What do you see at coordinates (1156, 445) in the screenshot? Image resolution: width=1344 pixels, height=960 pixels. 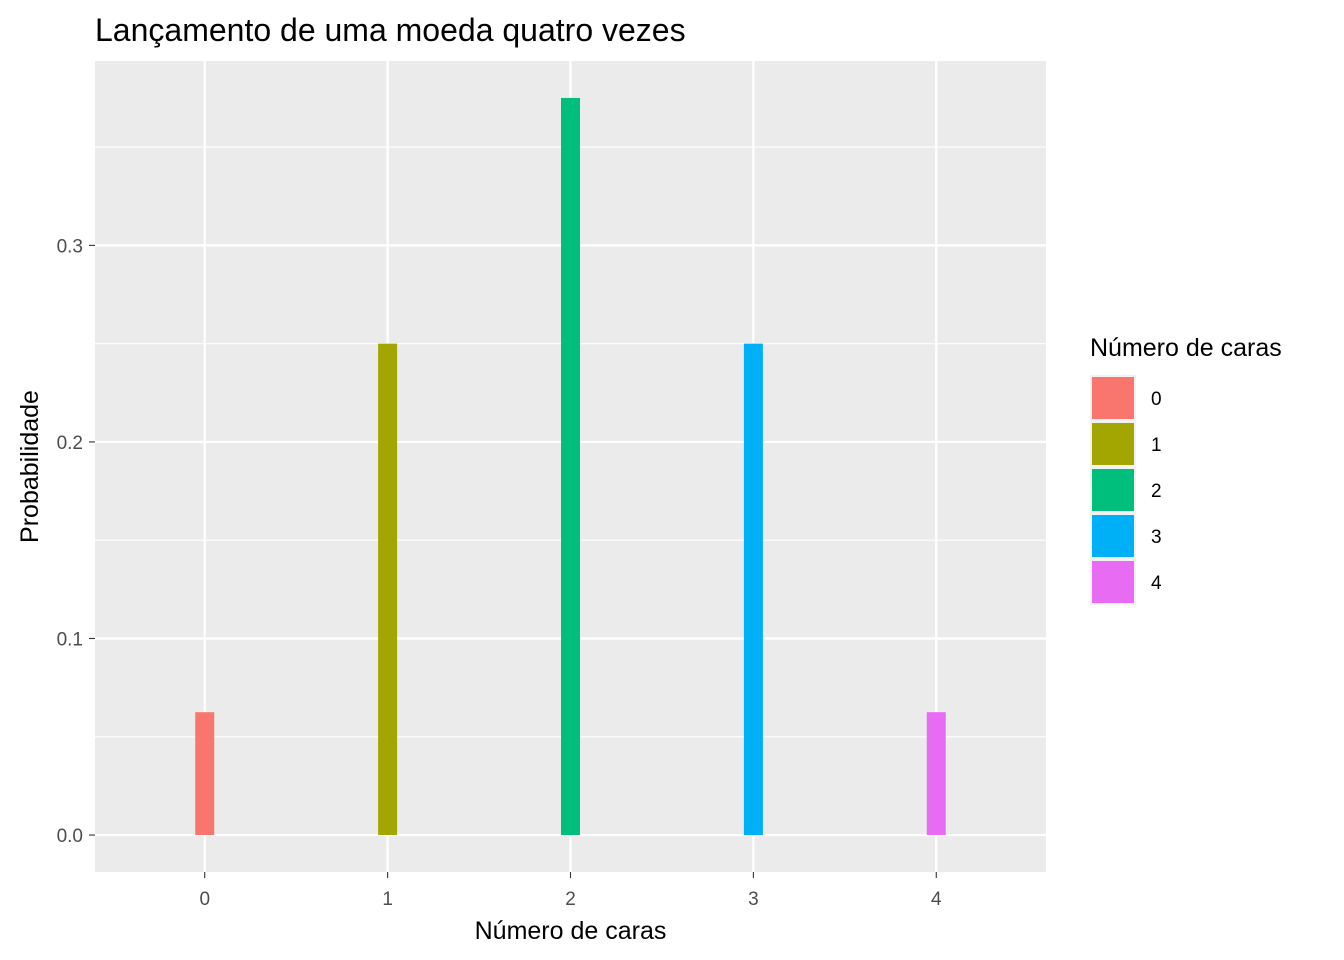 I see `legend-label-1: 1` at bounding box center [1156, 445].